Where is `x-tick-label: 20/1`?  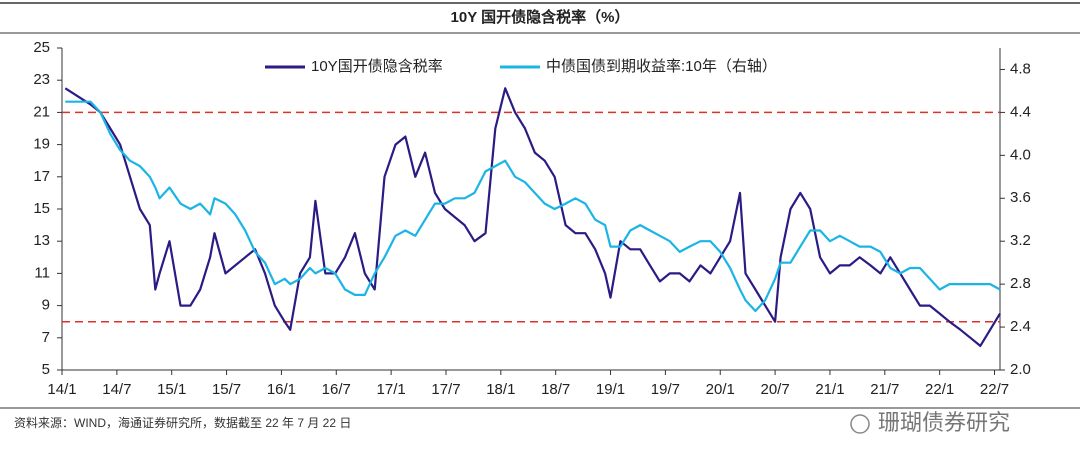 x-tick-label: 20/1 is located at coordinates (720, 389).